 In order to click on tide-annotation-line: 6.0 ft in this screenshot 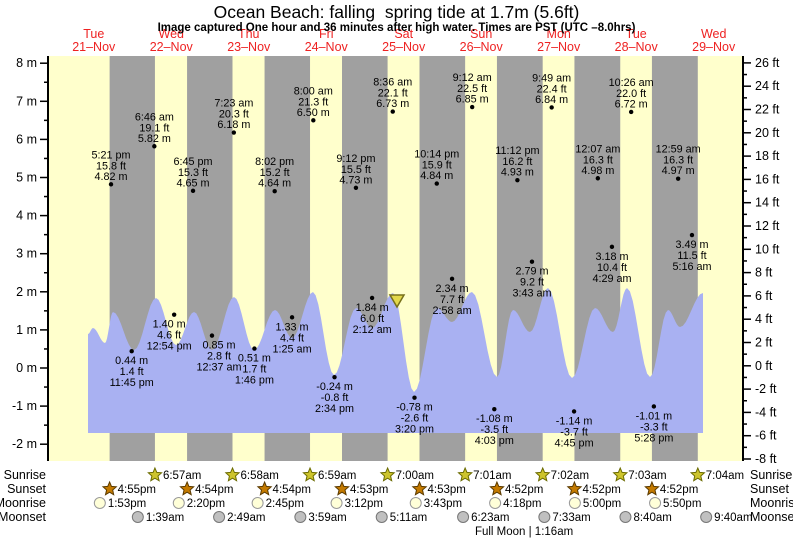, I will do `click(372, 319)`.